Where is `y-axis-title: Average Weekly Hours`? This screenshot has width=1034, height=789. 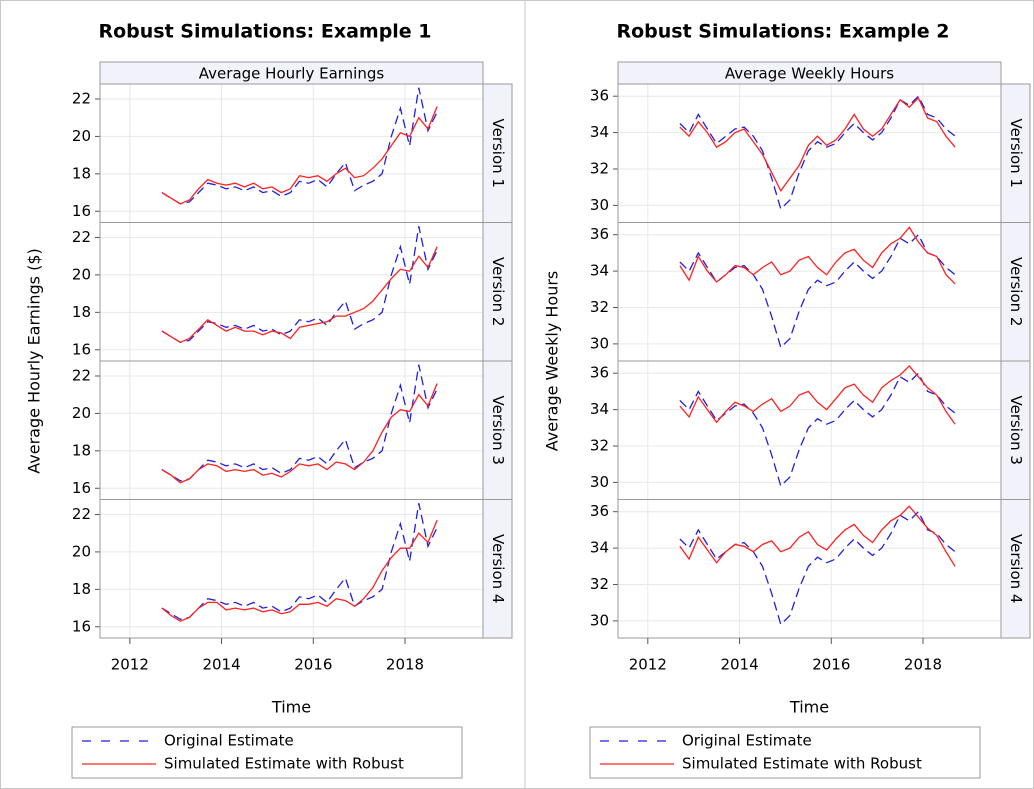 y-axis-title: Average Weekly Hours is located at coordinates (552, 361).